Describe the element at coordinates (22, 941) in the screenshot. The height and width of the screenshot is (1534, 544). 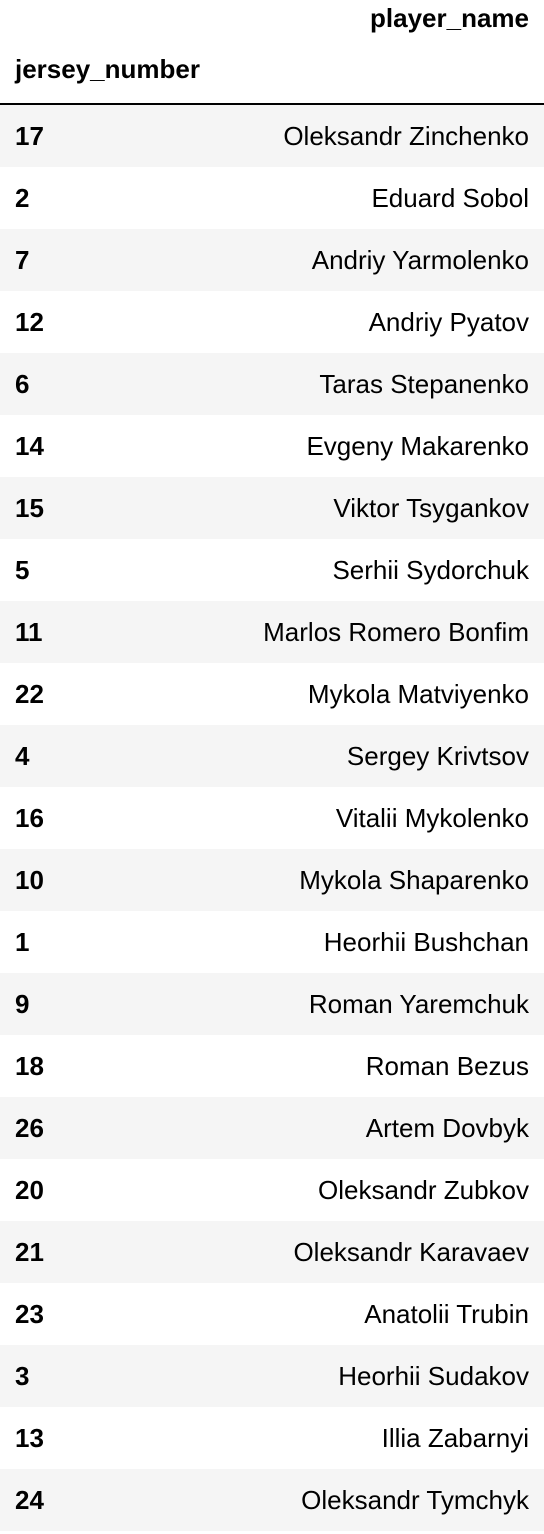
I see `jersey-number-cell: 1` at that location.